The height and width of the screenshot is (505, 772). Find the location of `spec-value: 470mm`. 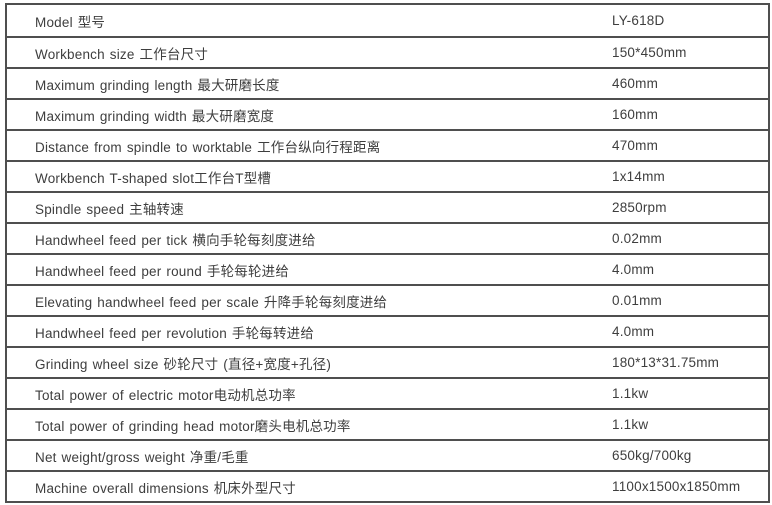

spec-value: 470mm is located at coordinates (635, 145).